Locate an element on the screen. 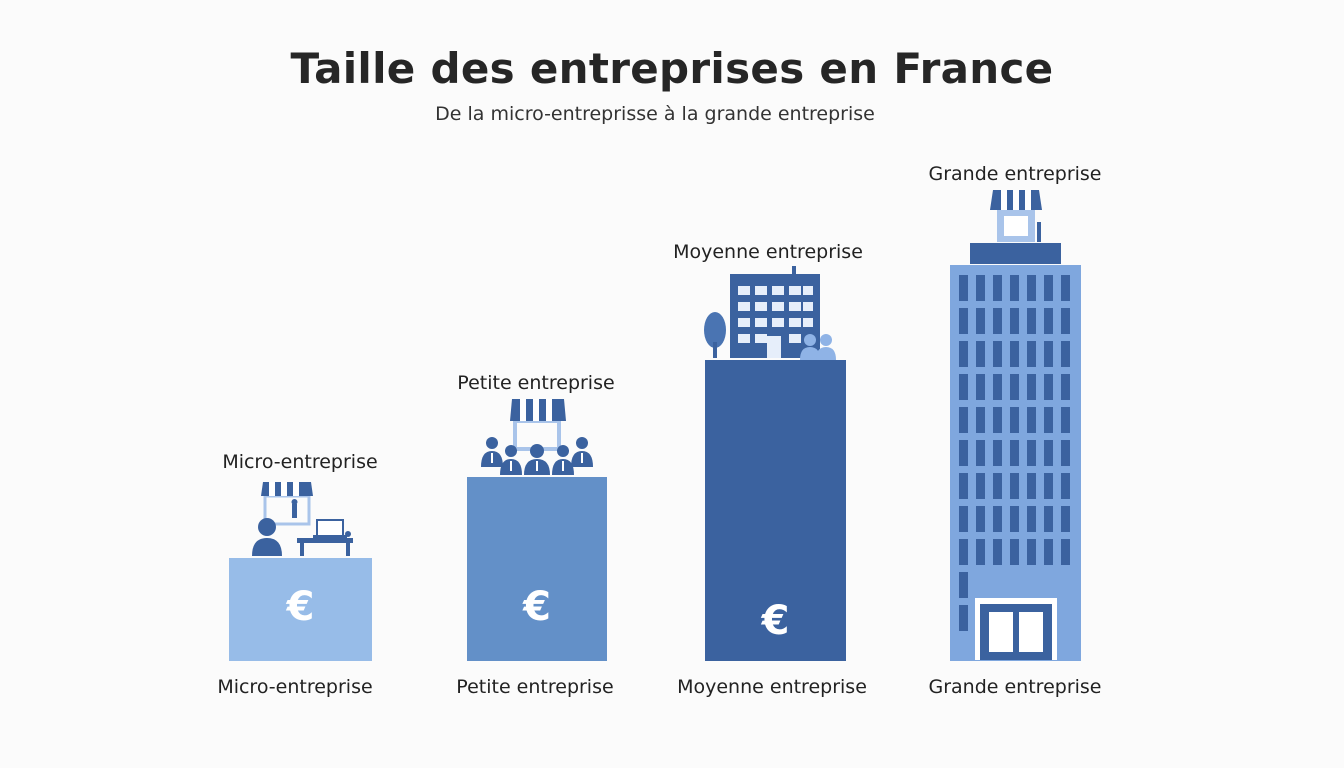 This screenshot has height=768, width=1344. shop-team-icon is located at coordinates (537, 437).